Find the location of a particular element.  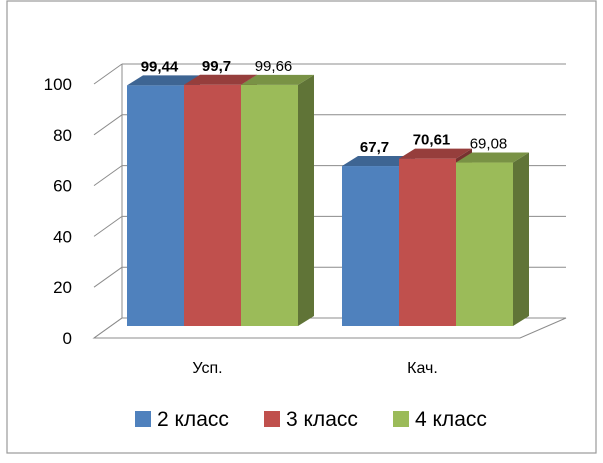

y-tick-label: 0 is located at coordinates (67, 338).